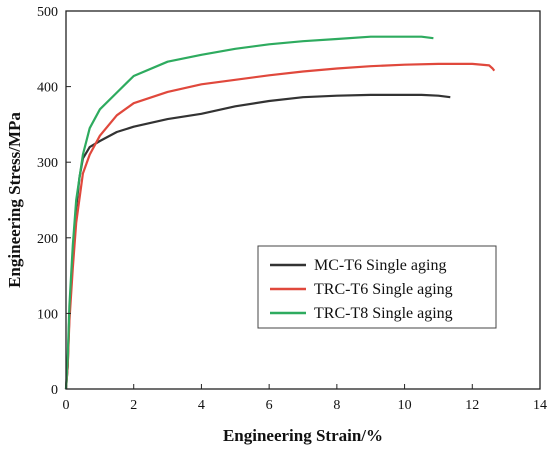 Image resolution: width=550 pixels, height=453 pixels. Describe the element at coordinates (383, 313) in the screenshot. I see `legend-label-3: TRC-T8 Single aging` at that location.